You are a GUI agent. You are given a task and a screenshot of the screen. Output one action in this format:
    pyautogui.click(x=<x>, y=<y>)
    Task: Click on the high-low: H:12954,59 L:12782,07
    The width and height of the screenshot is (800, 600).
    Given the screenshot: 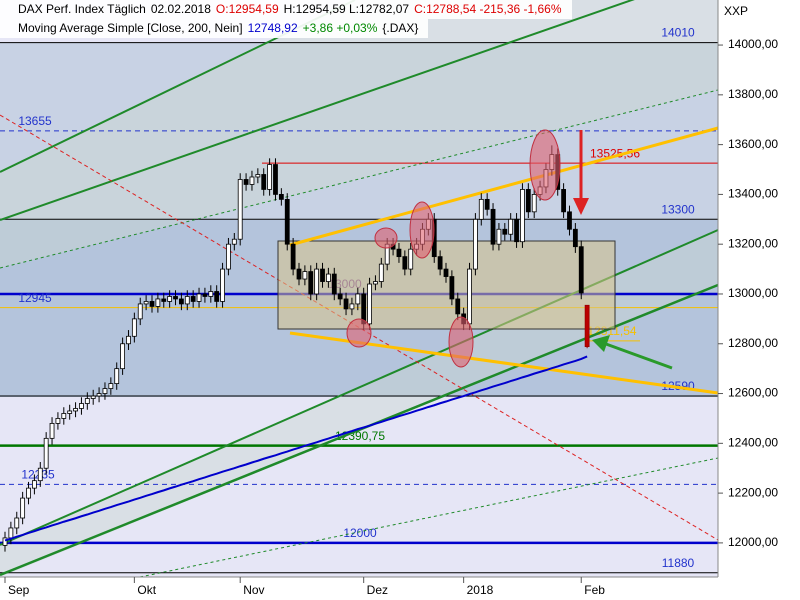 What is the action you would take?
    pyautogui.click(x=346, y=9)
    